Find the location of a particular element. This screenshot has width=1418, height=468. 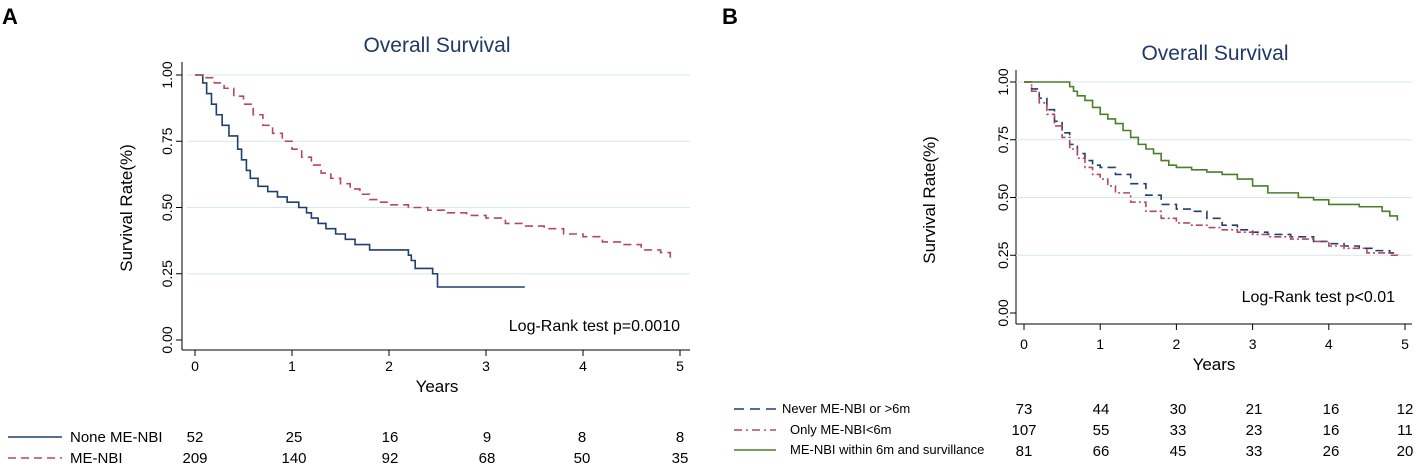

risk-cell: 92 is located at coordinates (390, 458).